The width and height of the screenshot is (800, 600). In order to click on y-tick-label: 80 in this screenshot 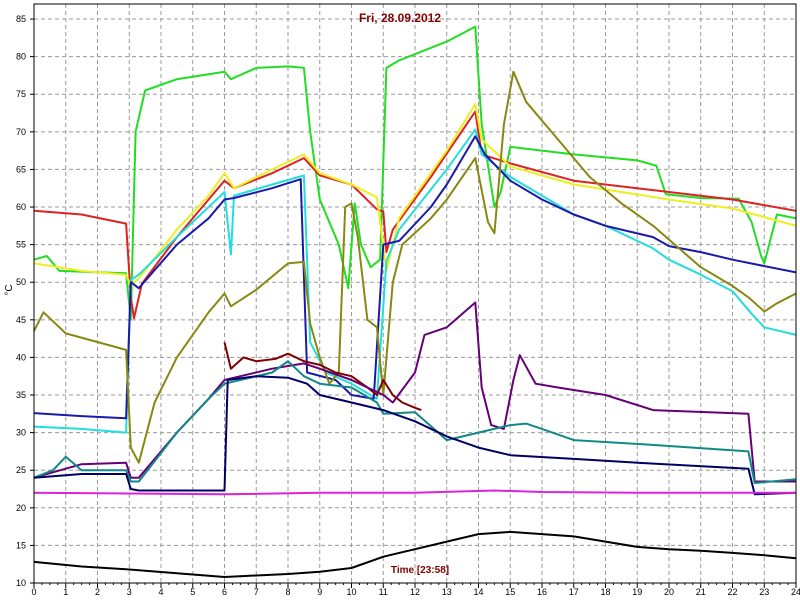, I will do `click(21, 57)`.